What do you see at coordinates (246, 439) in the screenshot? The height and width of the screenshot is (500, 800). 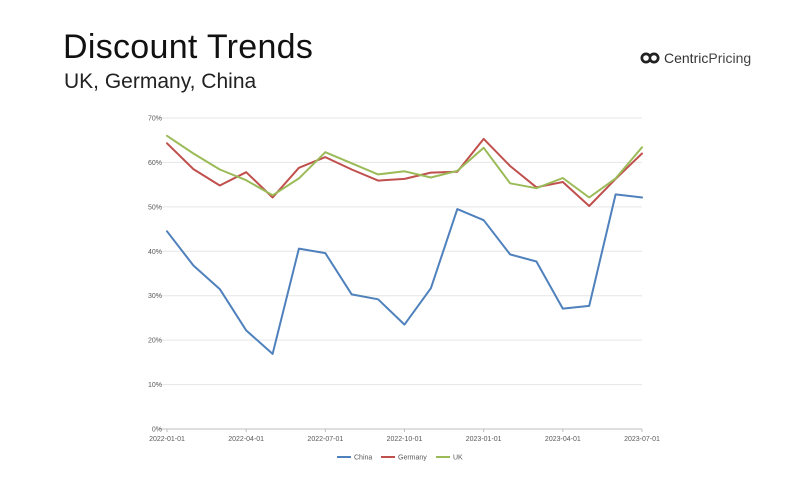 I see `x-tick-label: 2022-04-01` at bounding box center [246, 439].